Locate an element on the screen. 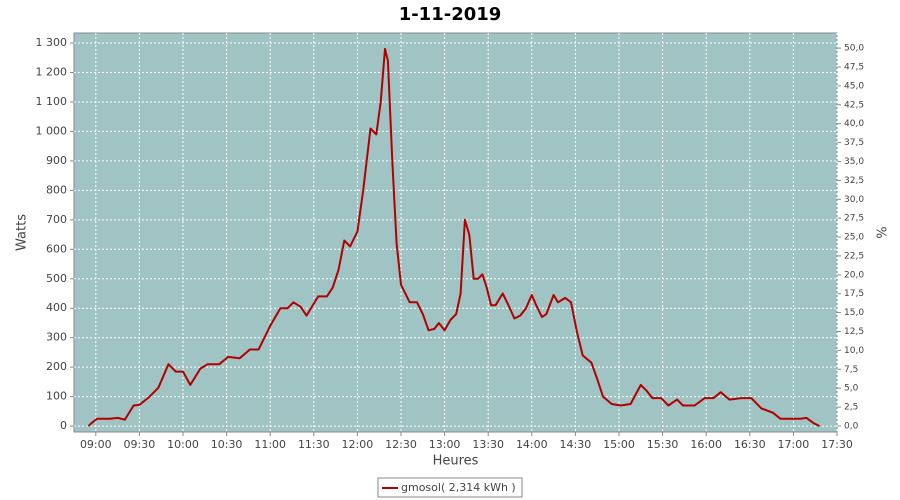 This screenshot has height=500, width=900. y-tick-label: 1 200 is located at coordinates (52, 71).